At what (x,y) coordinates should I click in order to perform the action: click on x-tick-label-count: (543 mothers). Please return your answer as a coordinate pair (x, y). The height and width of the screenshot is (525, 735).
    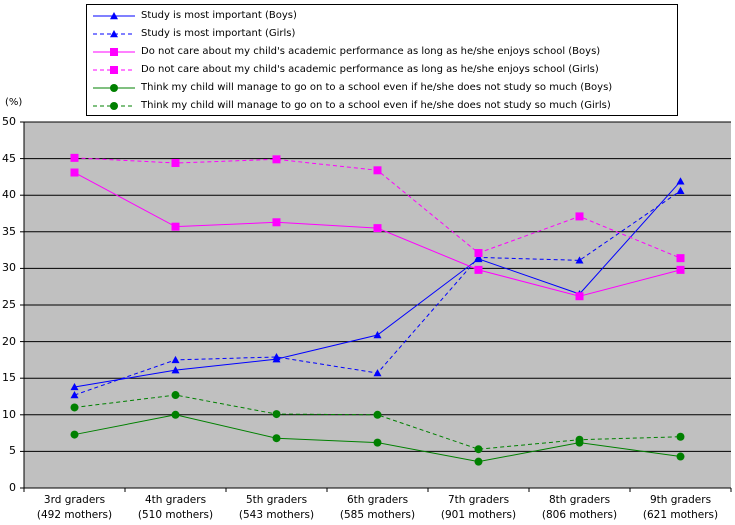
    Looking at the image, I should click on (276, 515).